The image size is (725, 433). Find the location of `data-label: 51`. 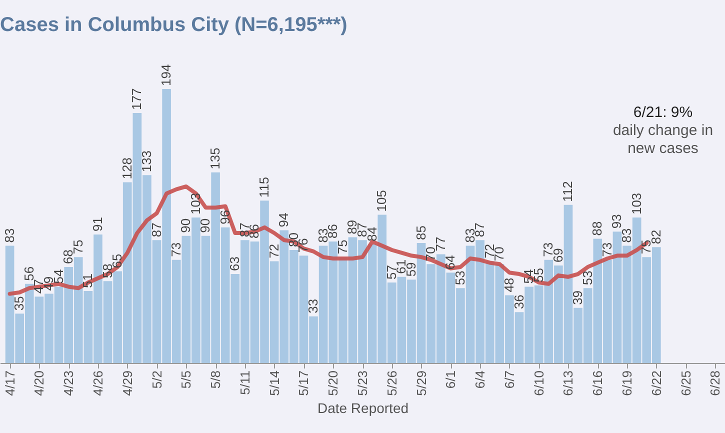

data-label: 51 is located at coordinates (88, 281).